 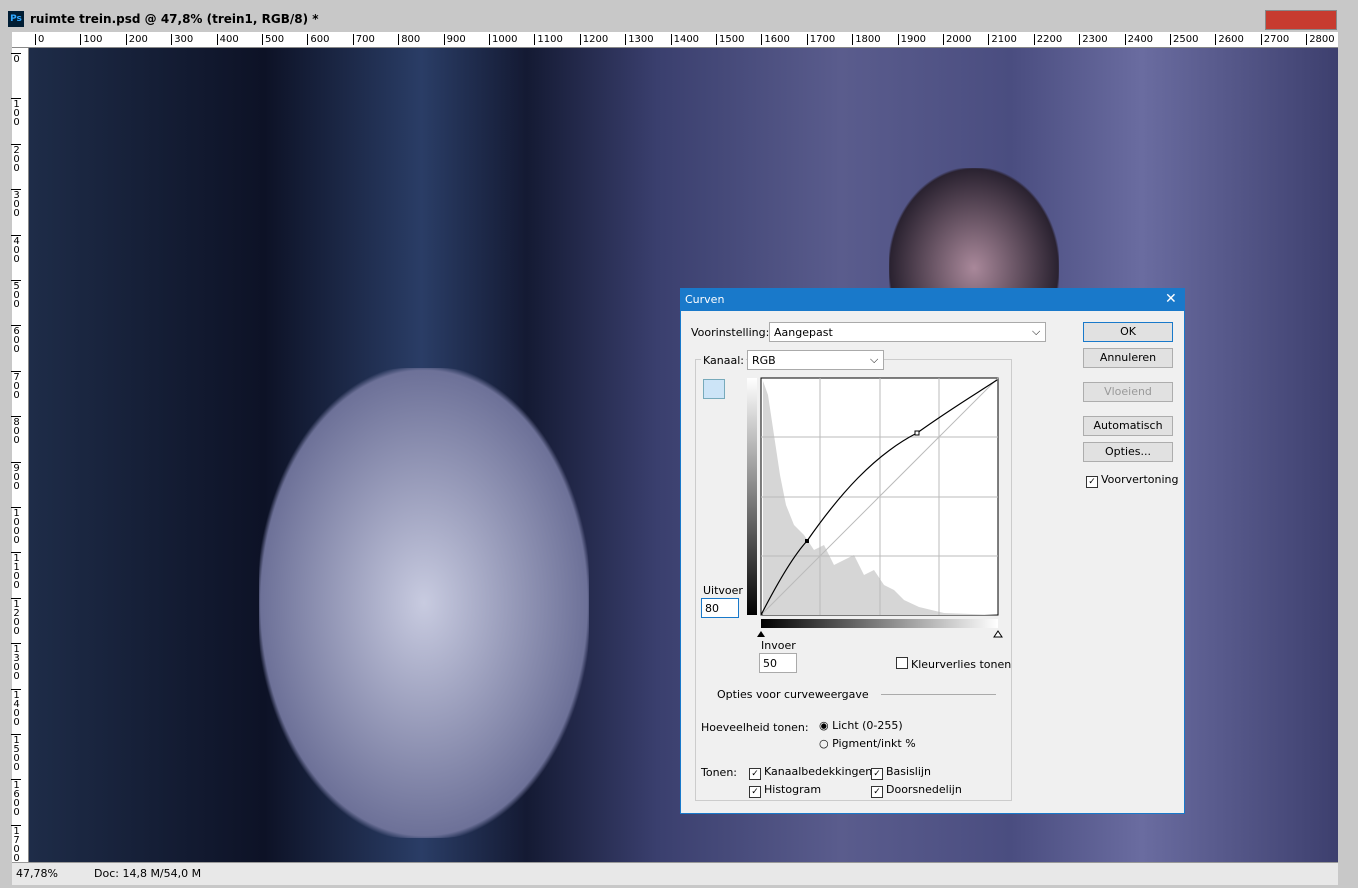 I want to click on ruler-label: 2200, so click(x=1047, y=39).